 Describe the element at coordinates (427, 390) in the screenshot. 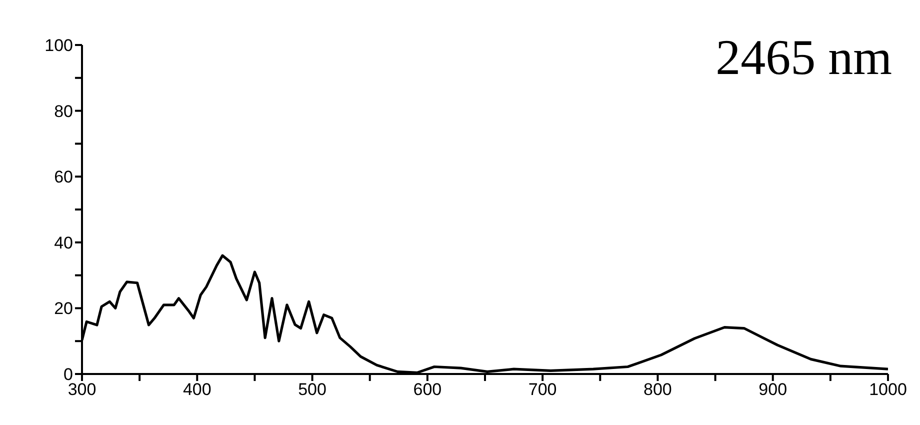

I see `x-tick-label: 600` at that location.